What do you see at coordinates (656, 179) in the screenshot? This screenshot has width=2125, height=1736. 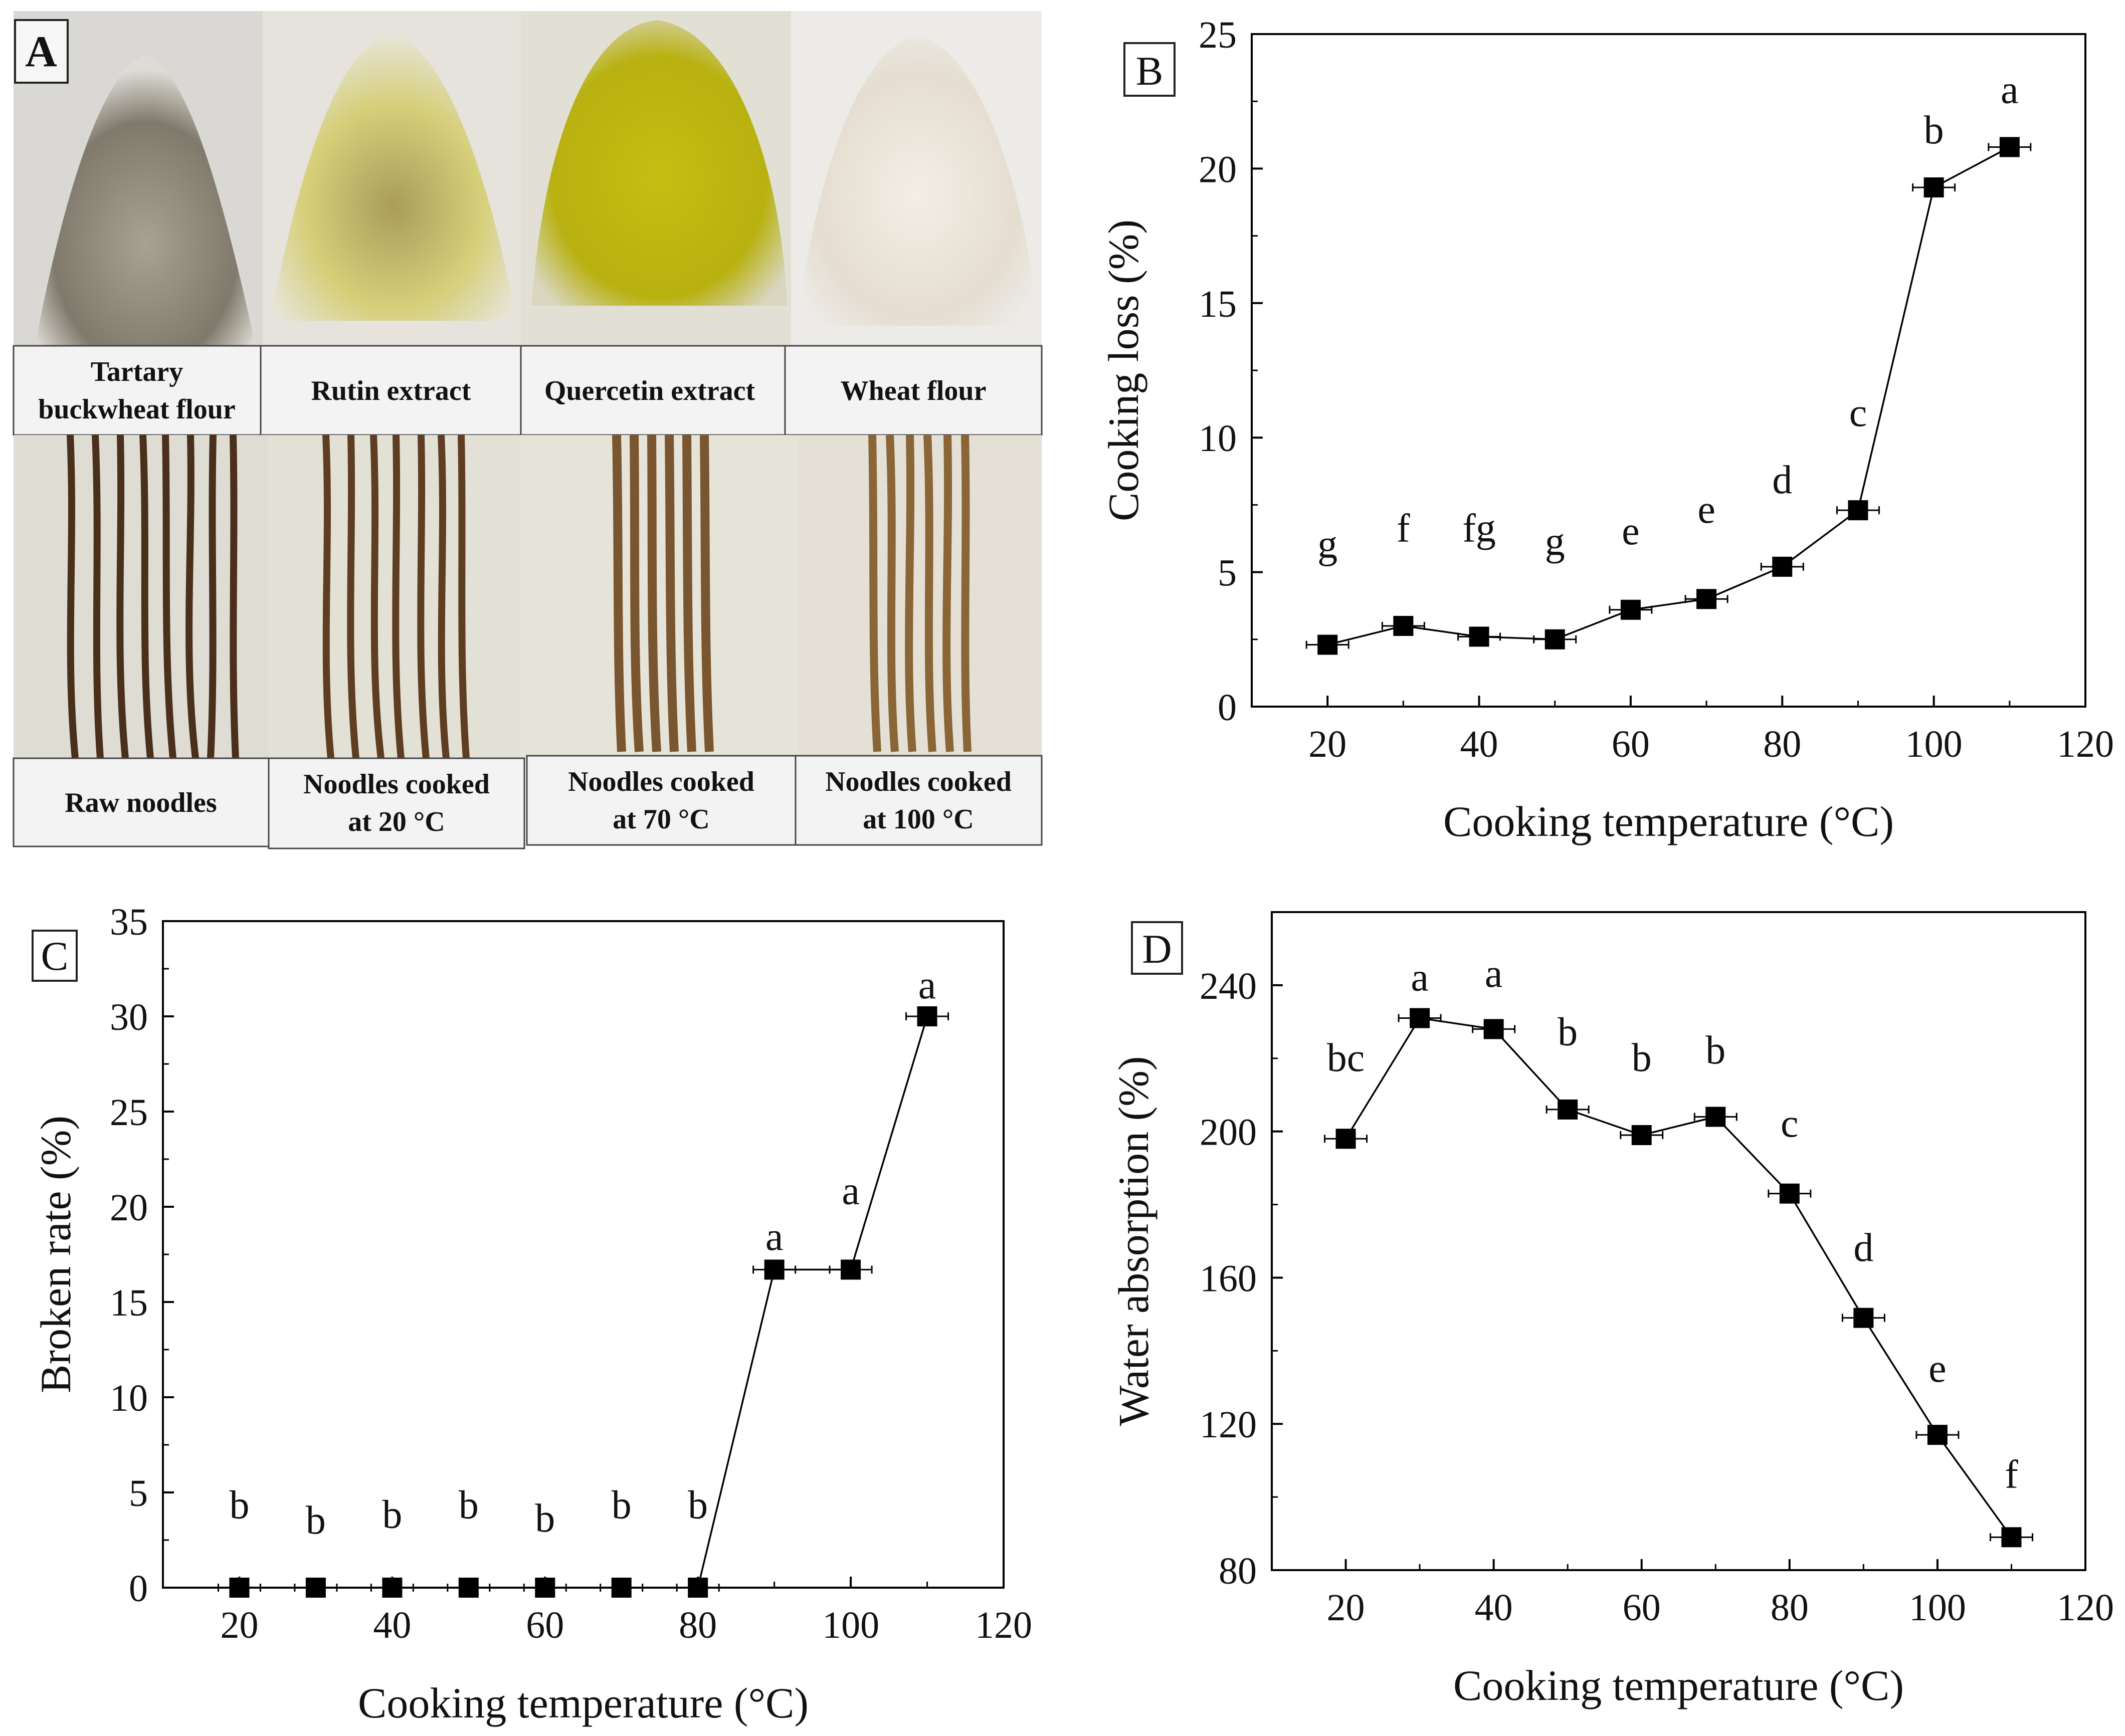 I see `powder-photo-quercetin` at bounding box center [656, 179].